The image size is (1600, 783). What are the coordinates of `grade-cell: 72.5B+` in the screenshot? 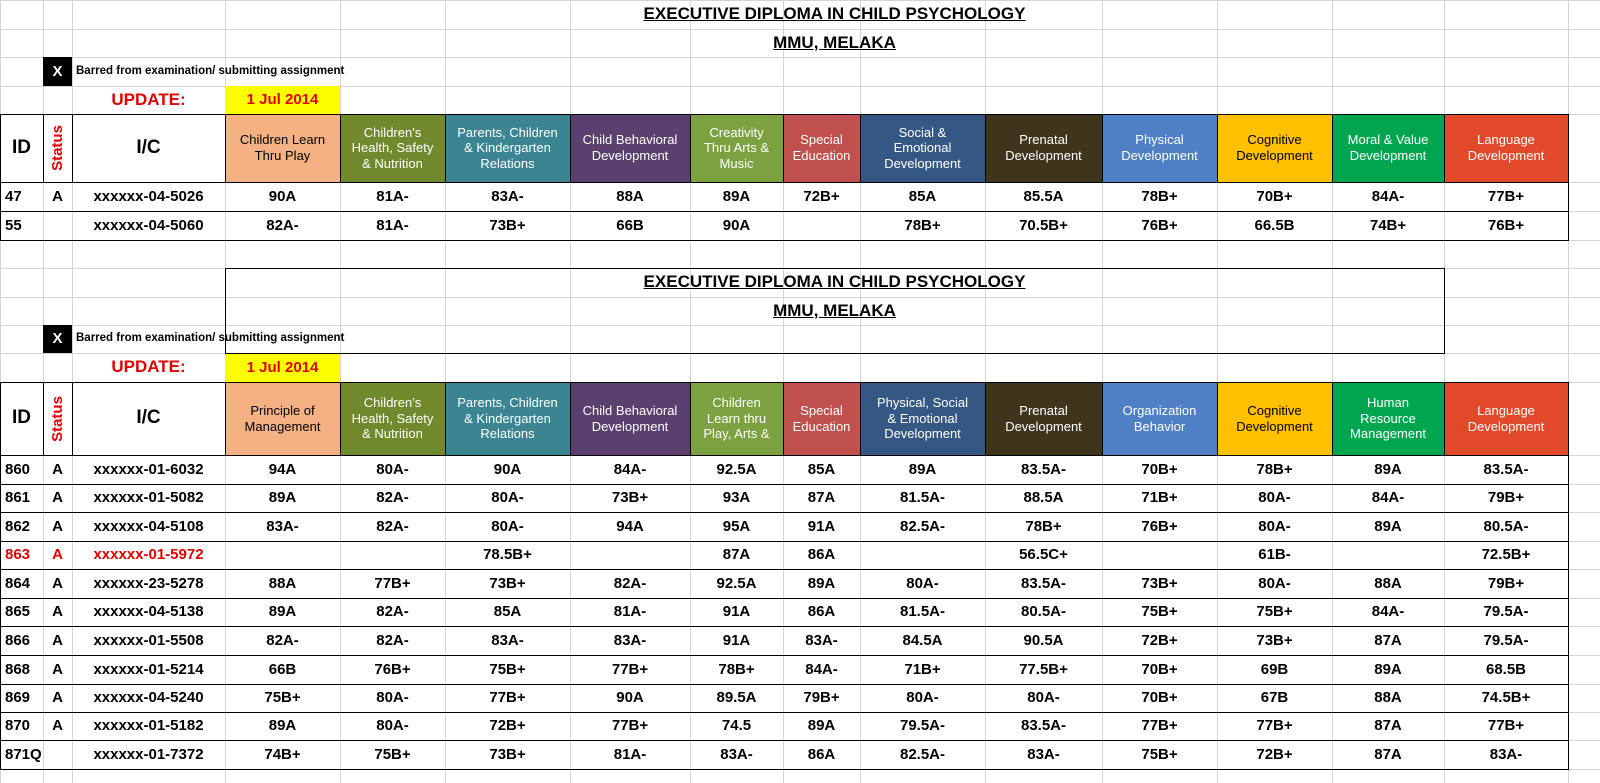 It's located at (1506, 554).